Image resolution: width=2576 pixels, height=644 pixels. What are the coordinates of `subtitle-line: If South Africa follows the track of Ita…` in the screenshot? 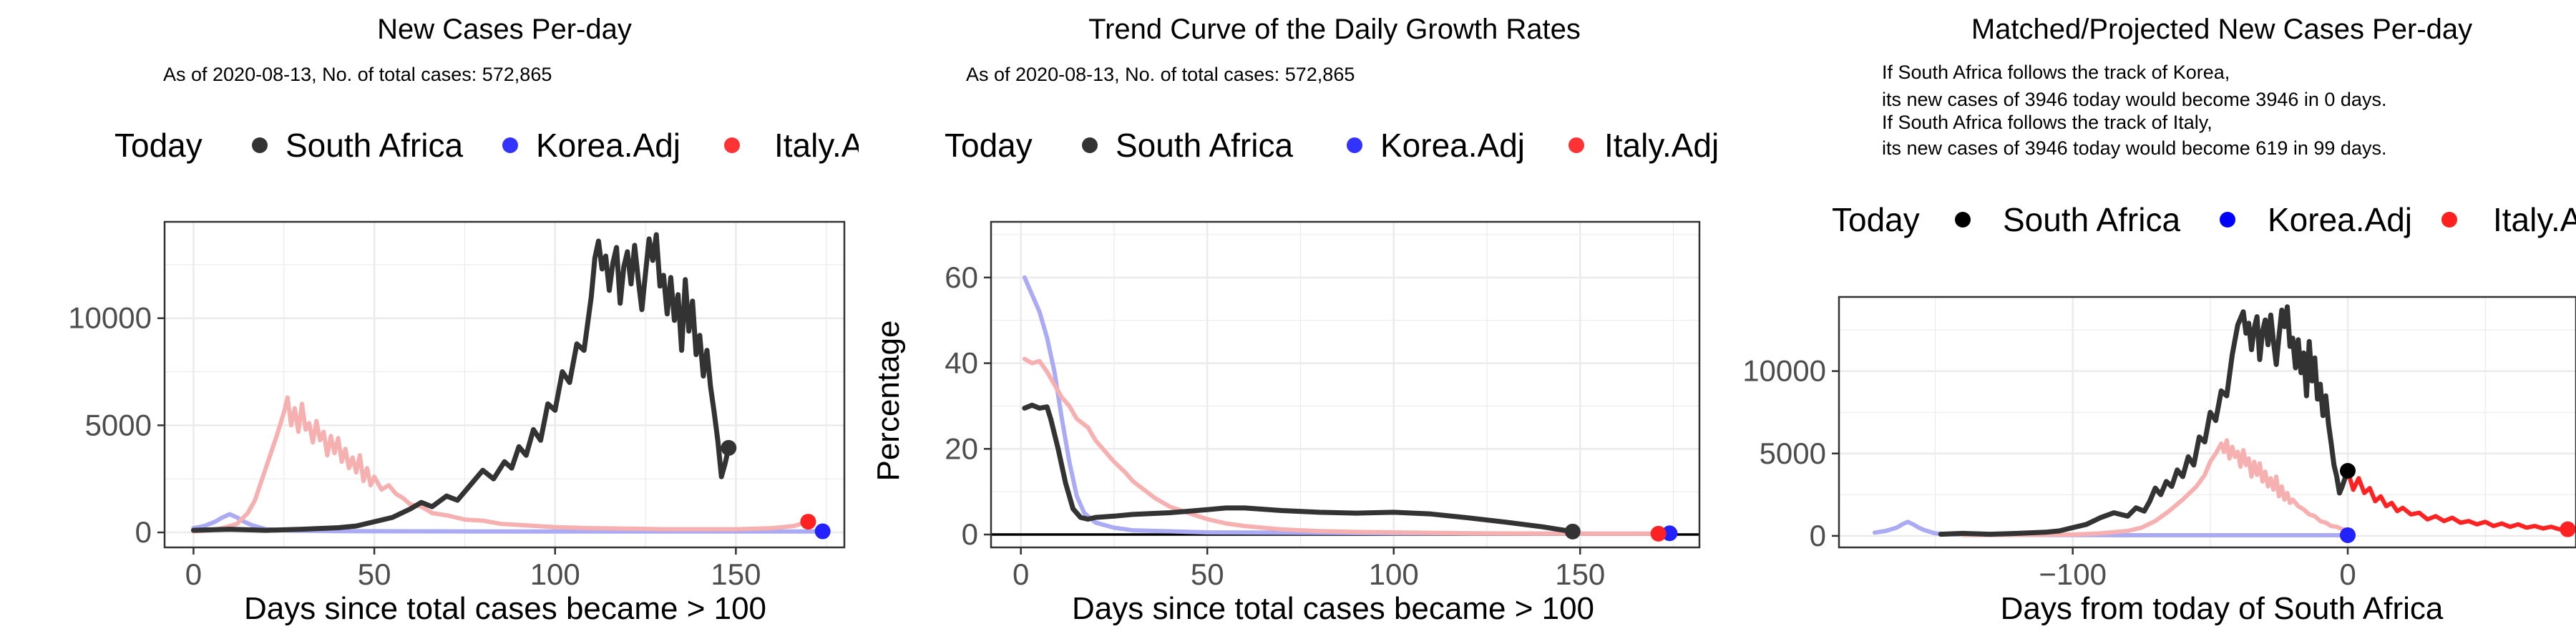 It's located at (2047, 122).